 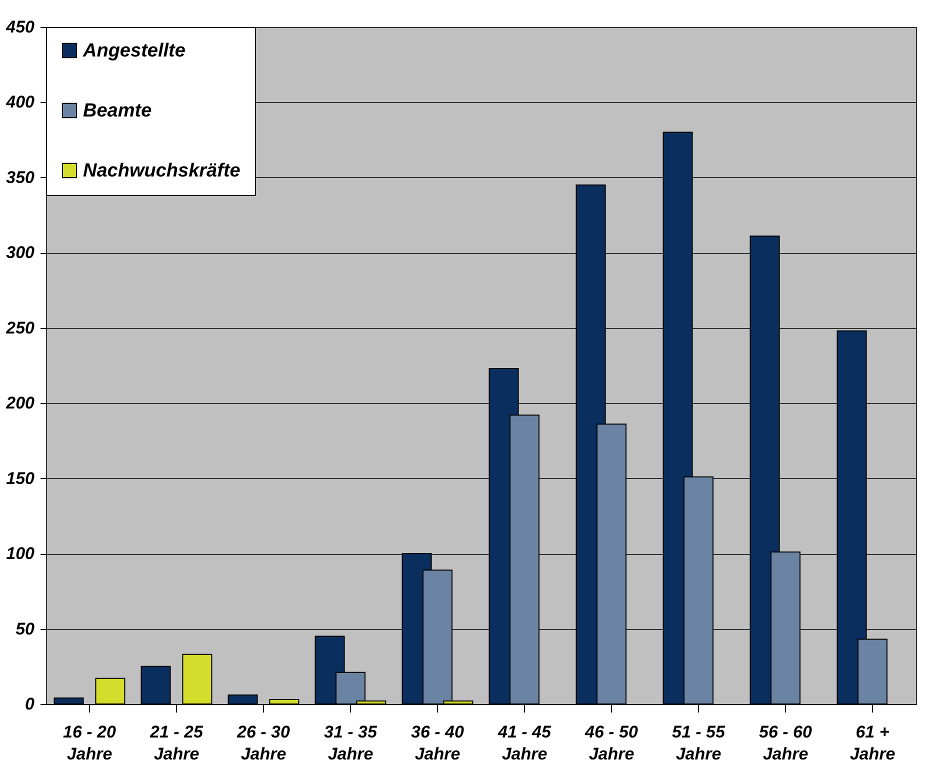 What do you see at coordinates (699, 741) in the screenshot?
I see `x-tick-label: 51 - 55 Jahre` at bounding box center [699, 741].